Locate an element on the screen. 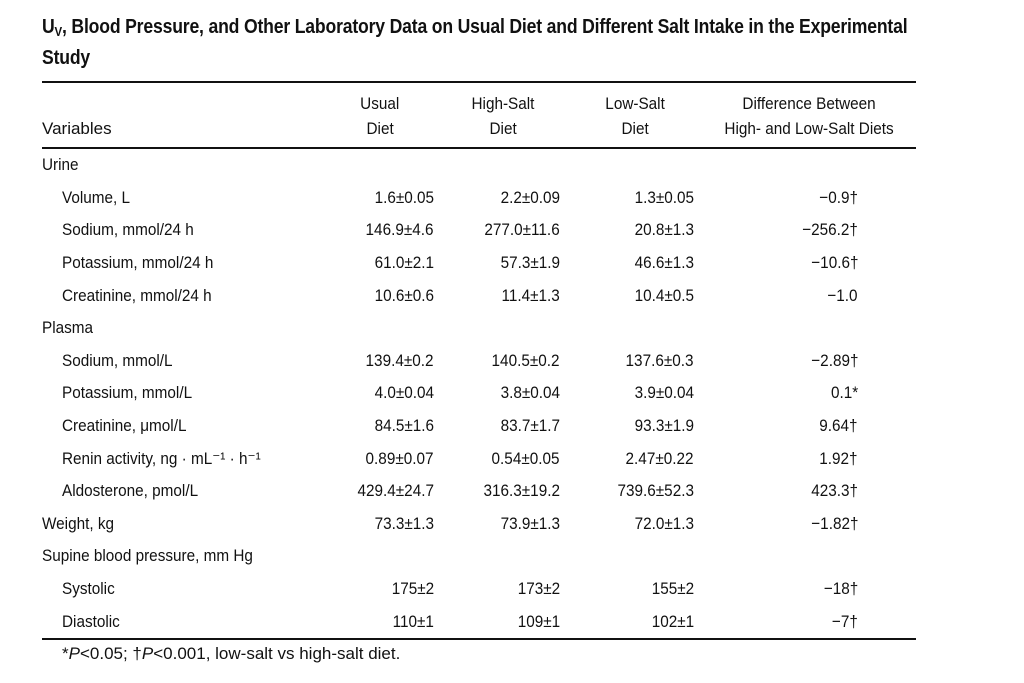 The width and height of the screenshot is (1024, 683). section-row: Urine is located at coordinates (479, 165).